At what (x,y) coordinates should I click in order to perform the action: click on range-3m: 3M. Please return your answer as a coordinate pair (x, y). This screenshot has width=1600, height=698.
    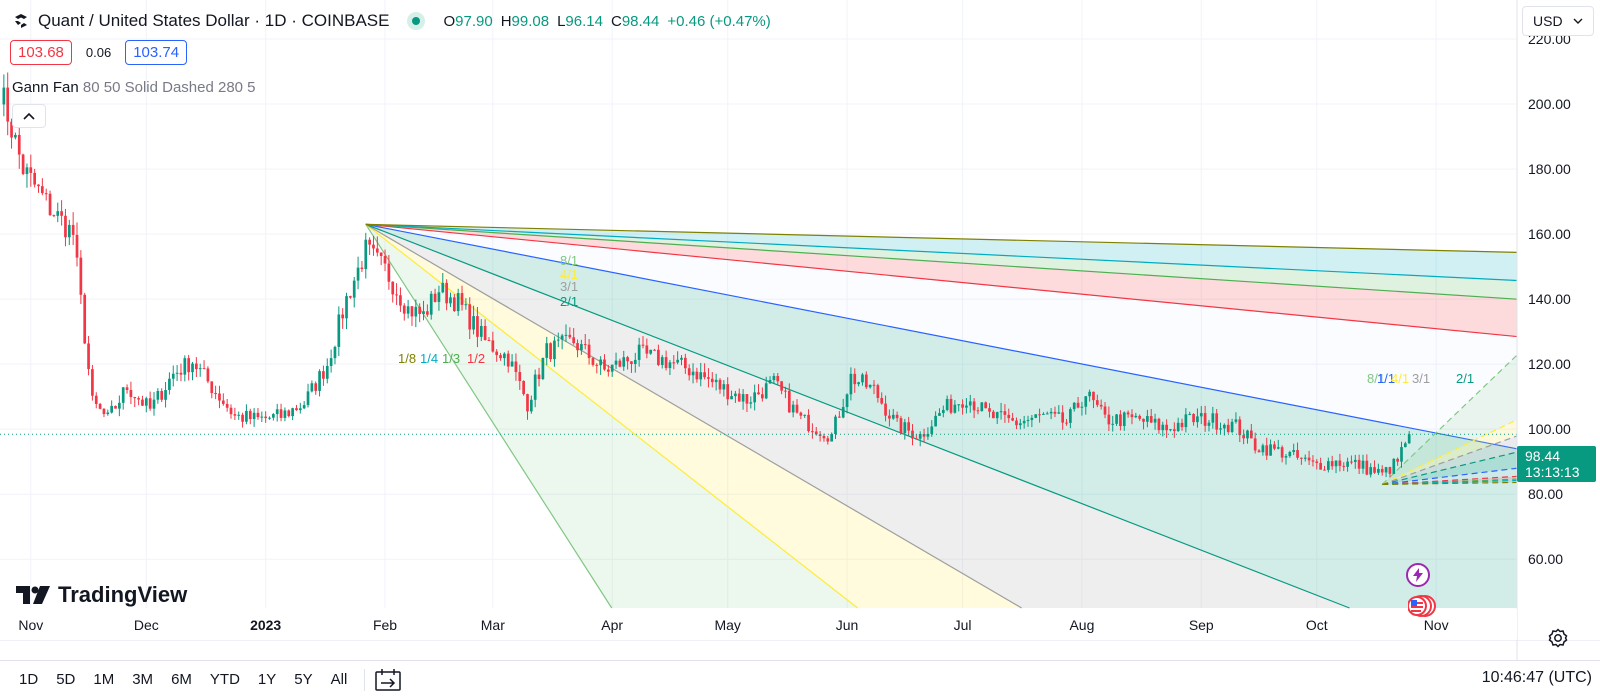
    Looking at the image, I should click on (143, 679).